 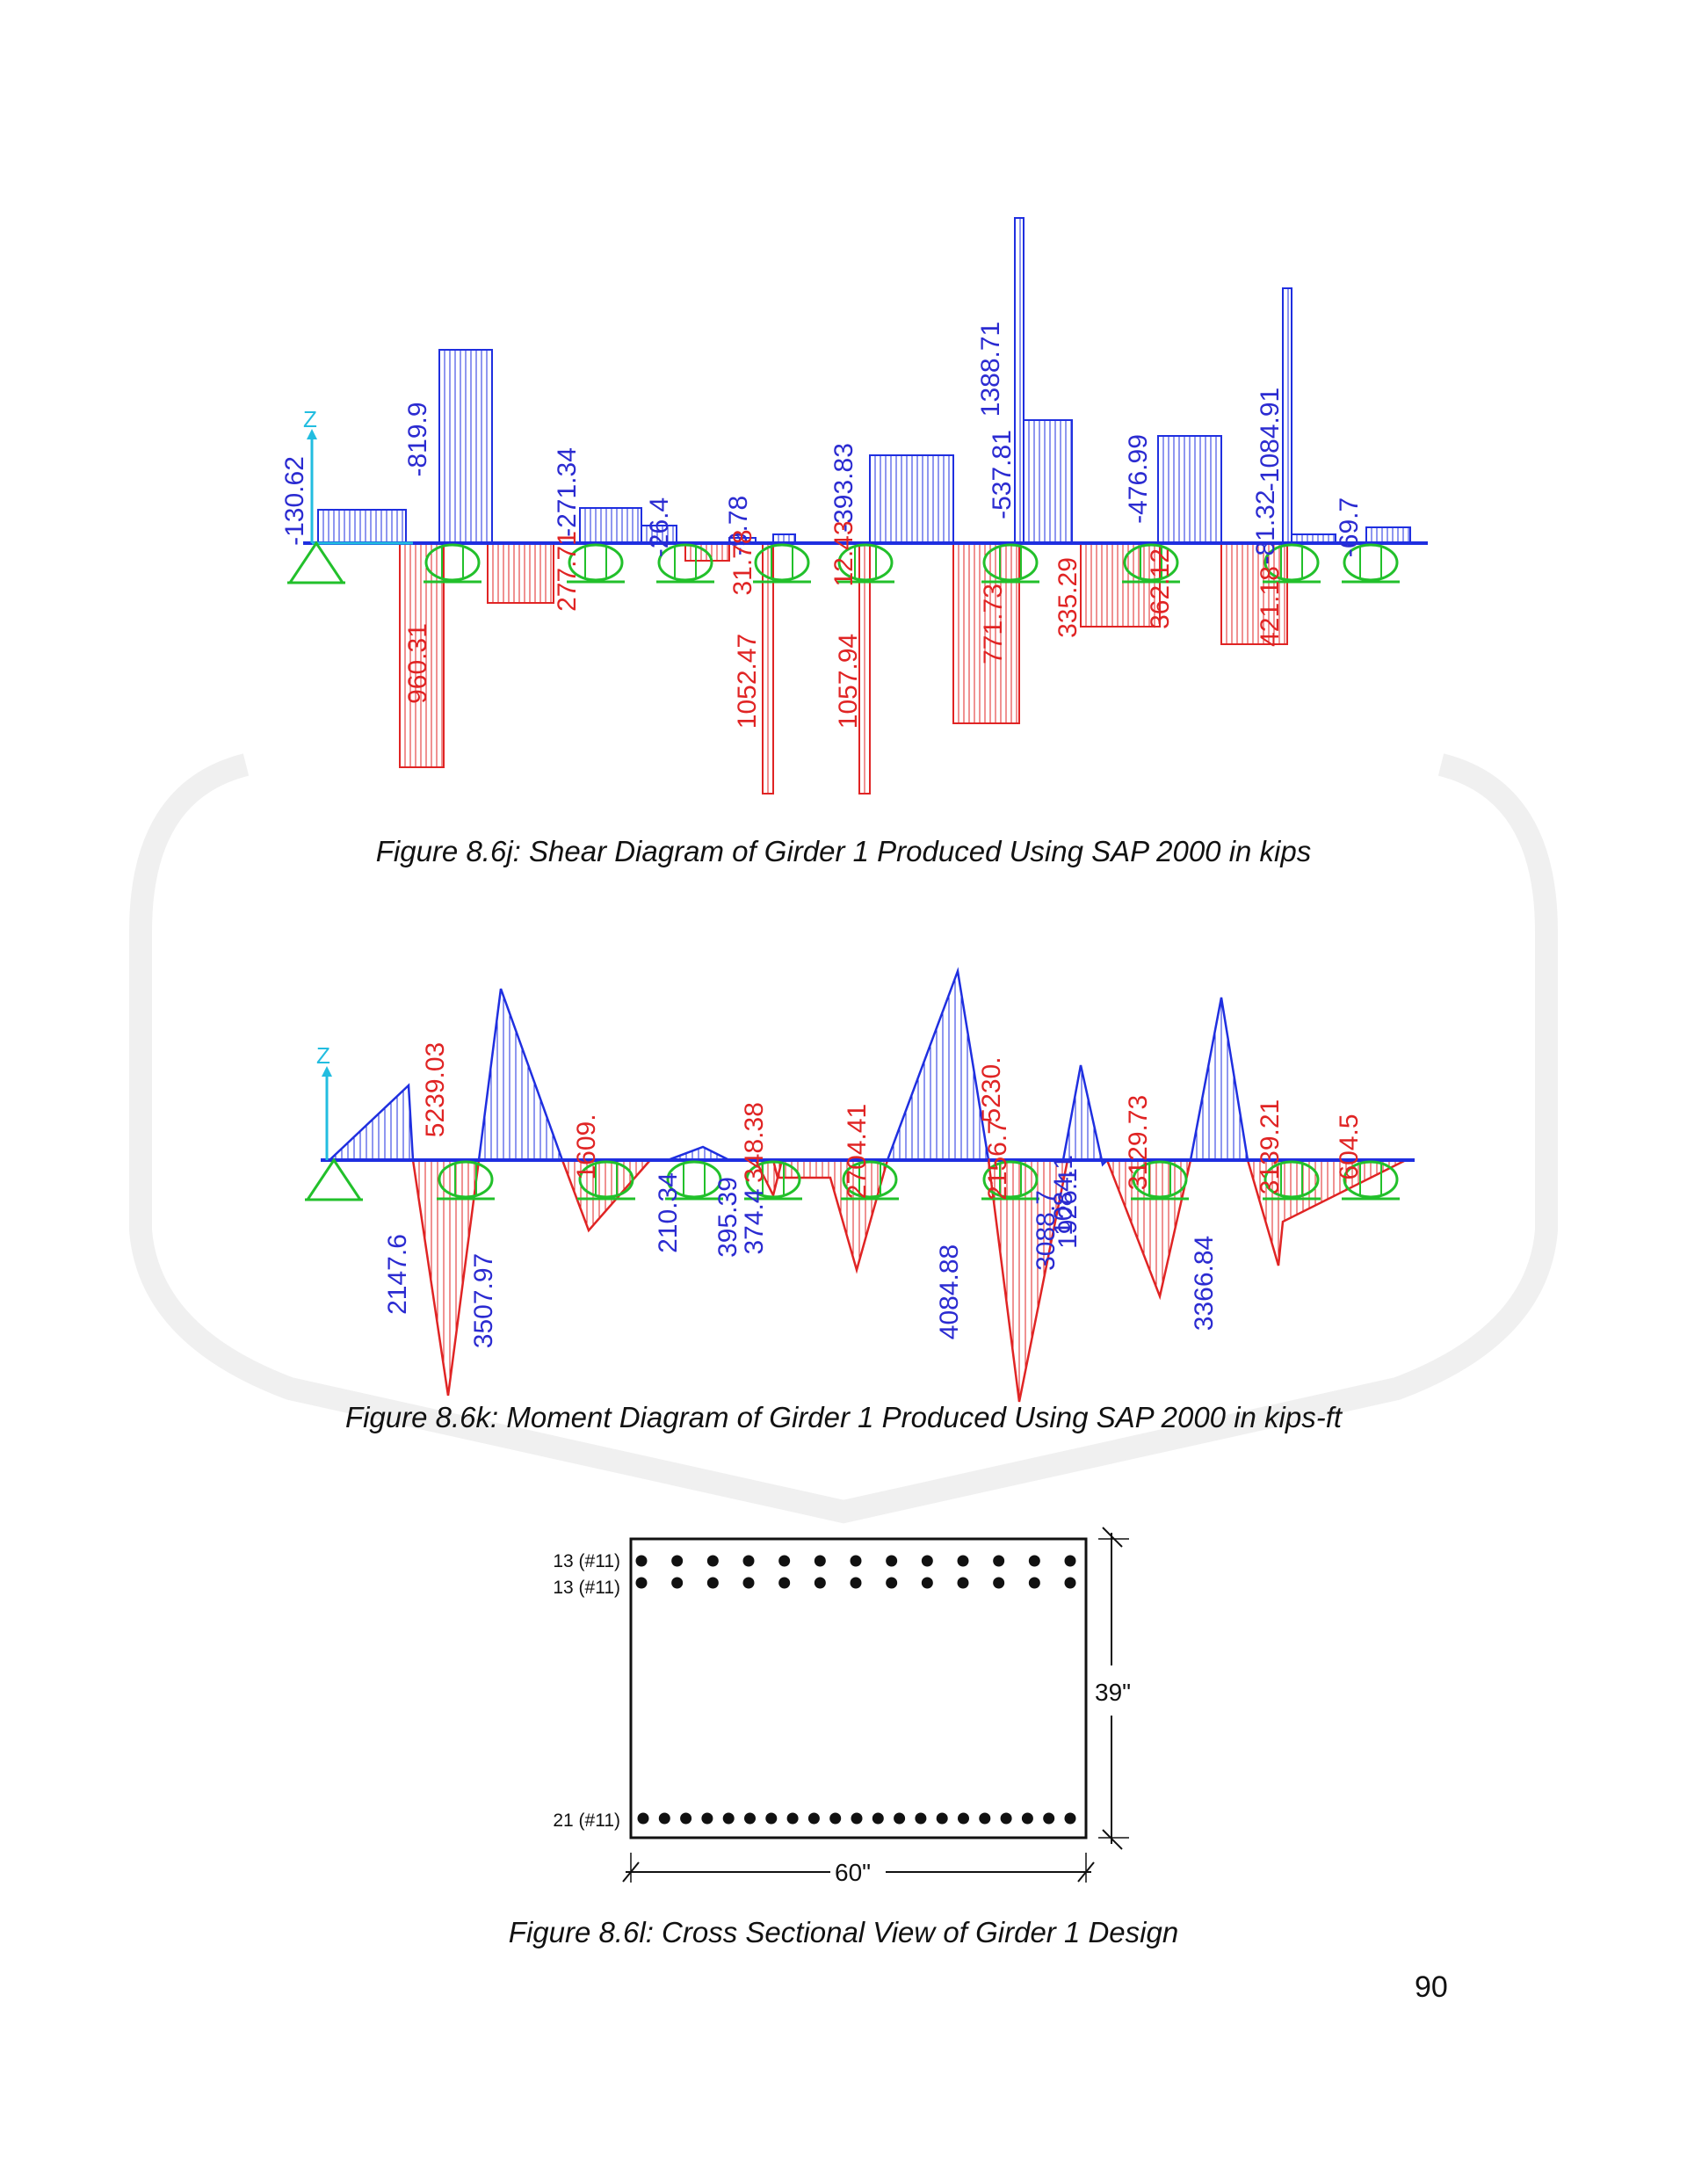 I want to click on shear-blue-label-8: -476.99, so click(x=1138, y=479).